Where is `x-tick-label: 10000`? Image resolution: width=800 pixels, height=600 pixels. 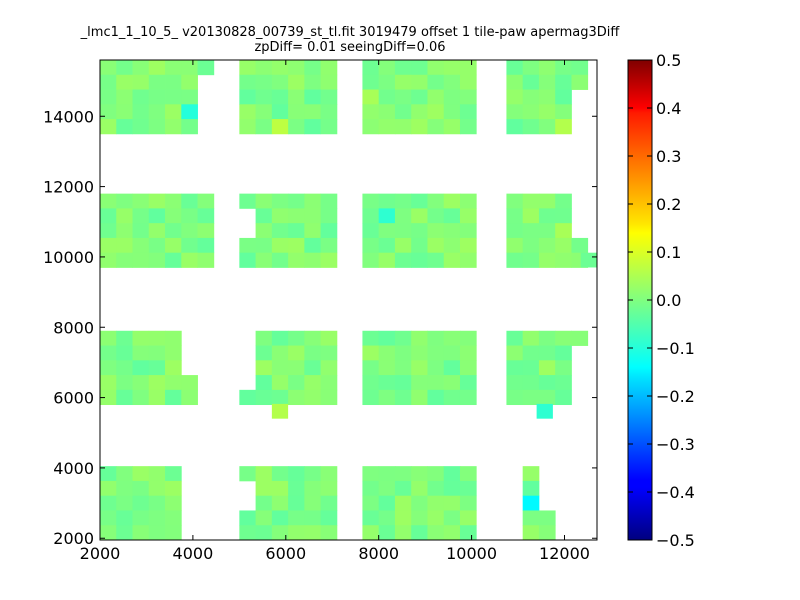 x-tick-label: 10000 is located at coordinates (471, 553).